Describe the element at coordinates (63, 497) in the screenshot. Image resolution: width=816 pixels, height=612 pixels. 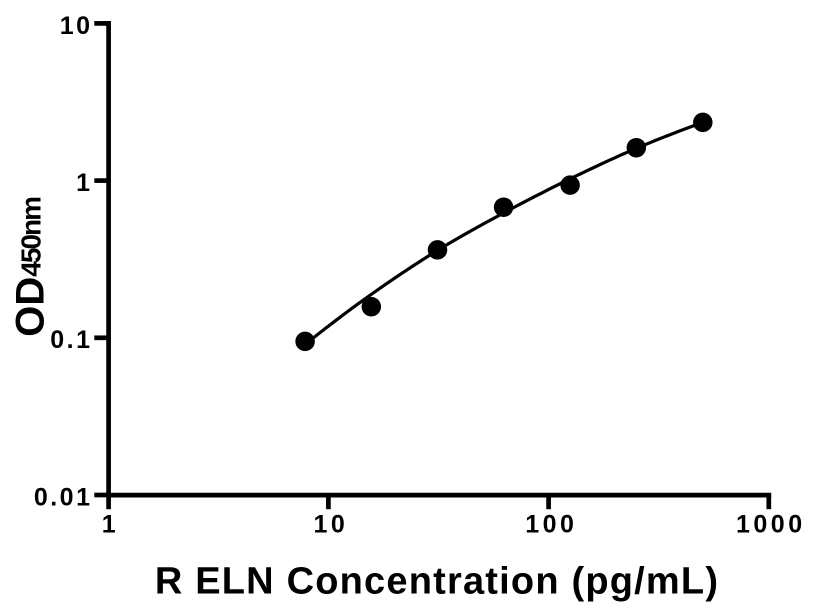
I see `svg-text: 0.01` at that location.